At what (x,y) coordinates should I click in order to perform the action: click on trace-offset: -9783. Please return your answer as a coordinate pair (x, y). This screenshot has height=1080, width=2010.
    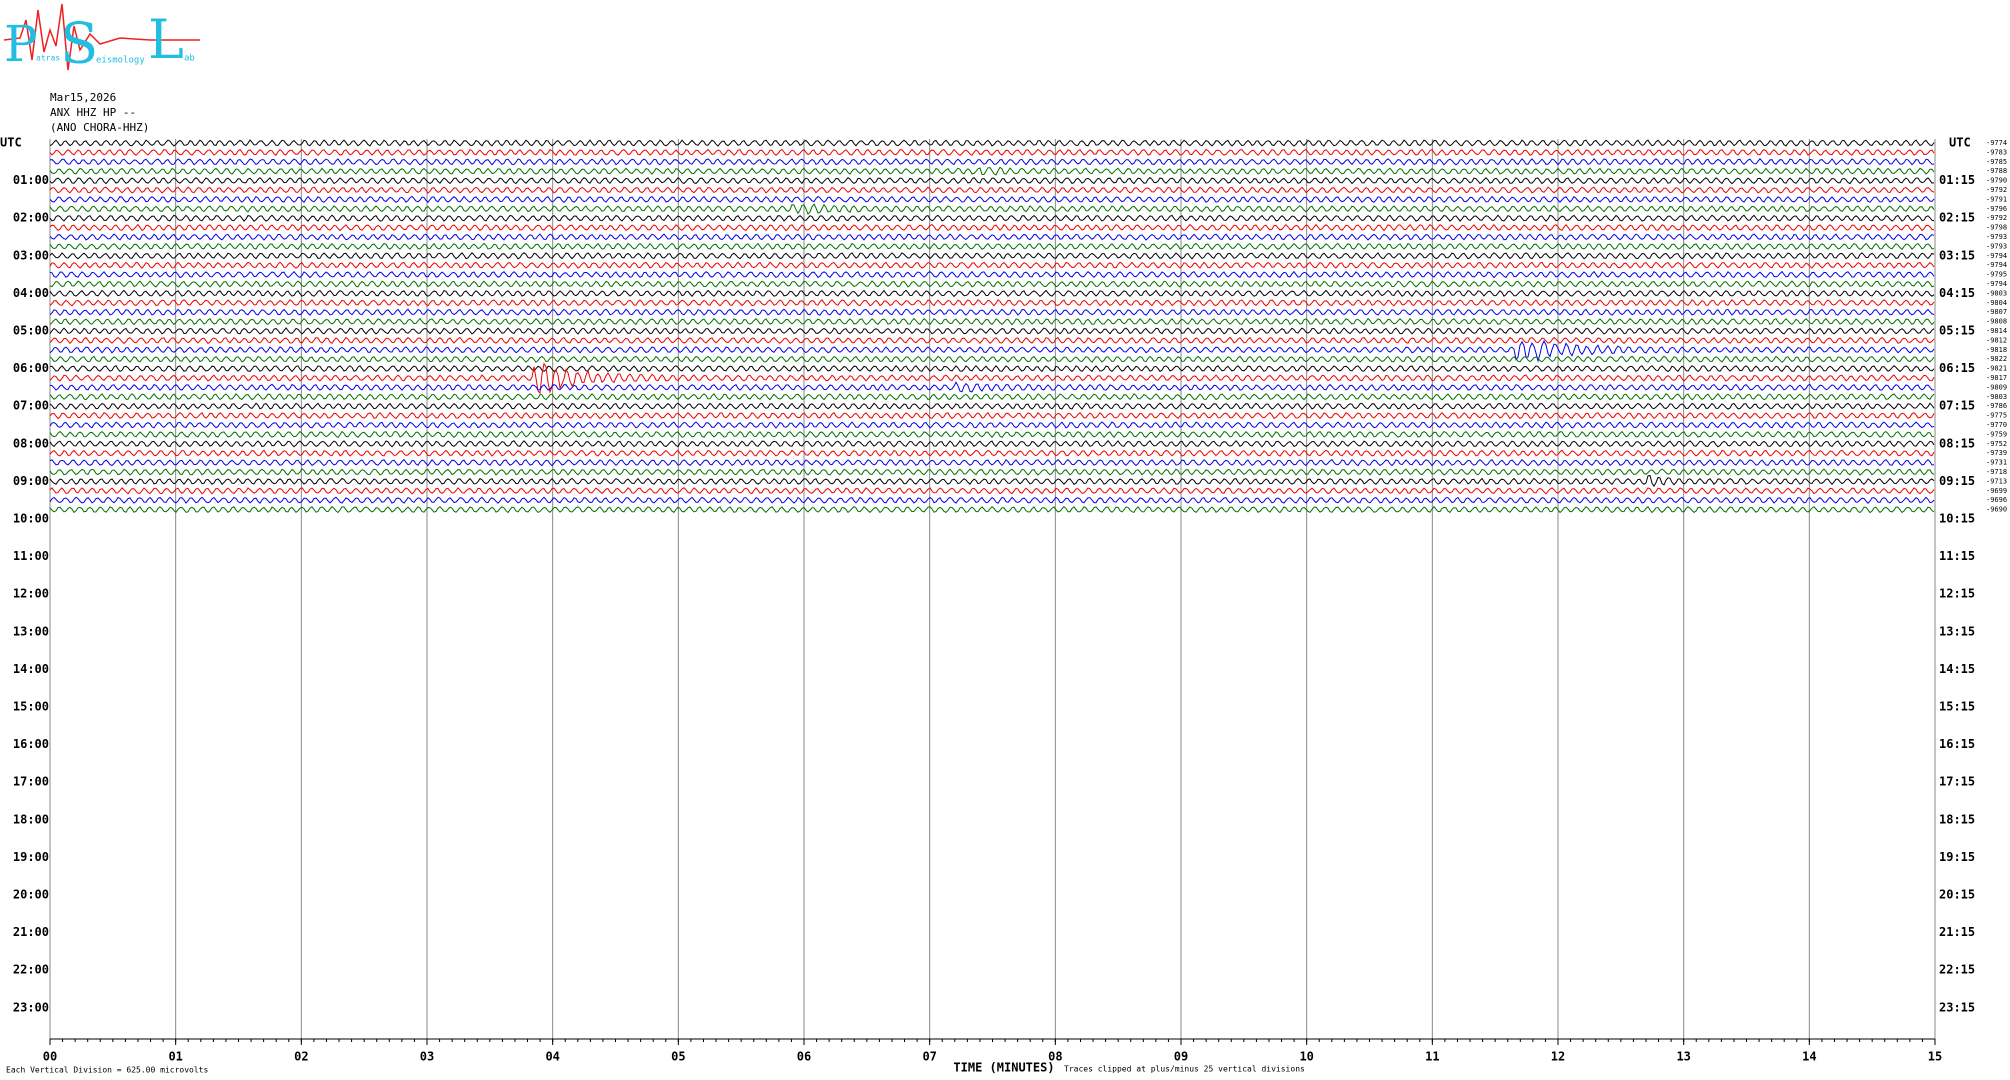
    Looking at the image, I should click on (1996, 152).